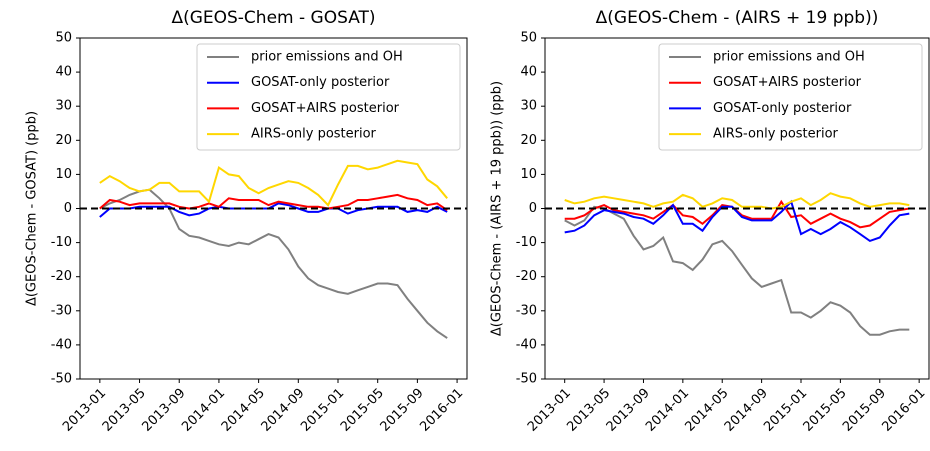 The image size is (930, 451). I want to click on y-axis-label: Δ(GEOS-Chem - (AIRS + 19 ppb)) (ppb), so click(497, 208).